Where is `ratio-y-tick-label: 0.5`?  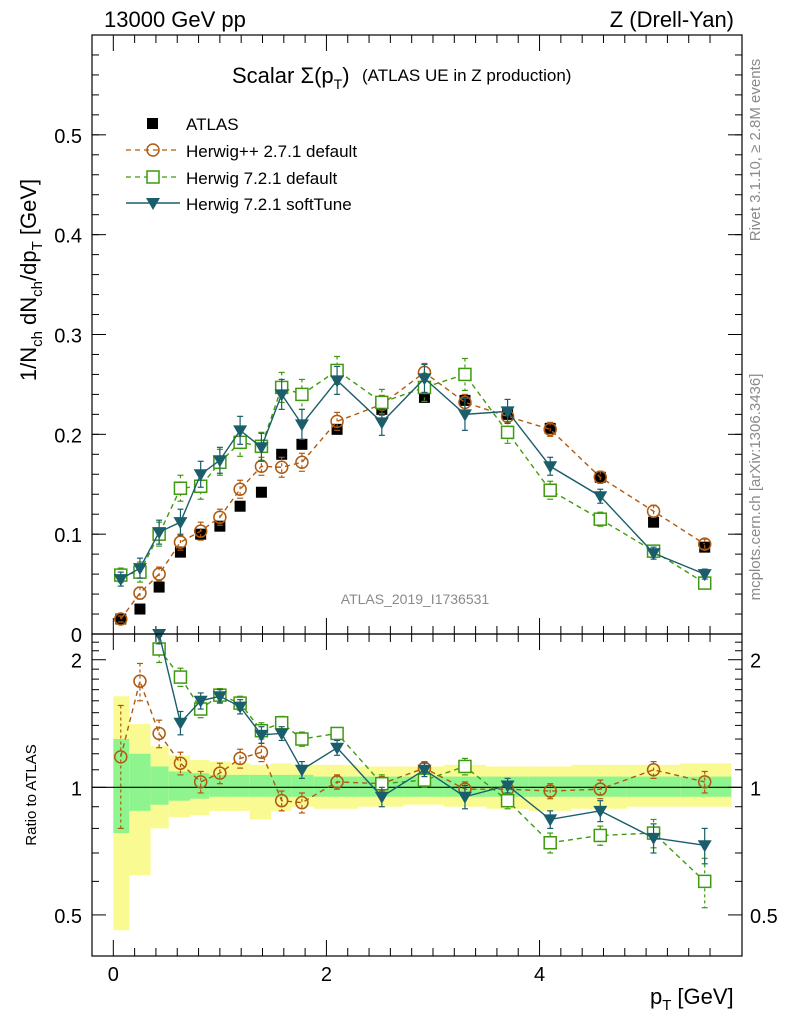
ratio-y-tick-label: 0.5 is located at coordinates (68, 917).